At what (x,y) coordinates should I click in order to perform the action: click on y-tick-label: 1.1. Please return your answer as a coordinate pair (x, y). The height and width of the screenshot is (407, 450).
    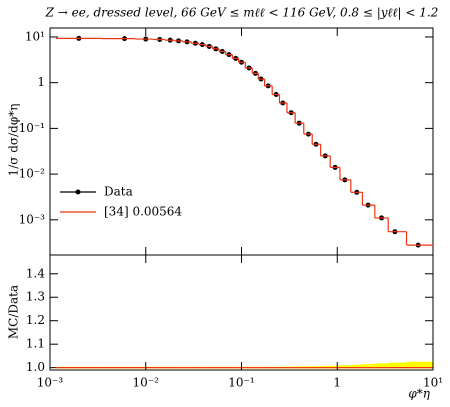
    Looking at the image, I should click on (35, 344).